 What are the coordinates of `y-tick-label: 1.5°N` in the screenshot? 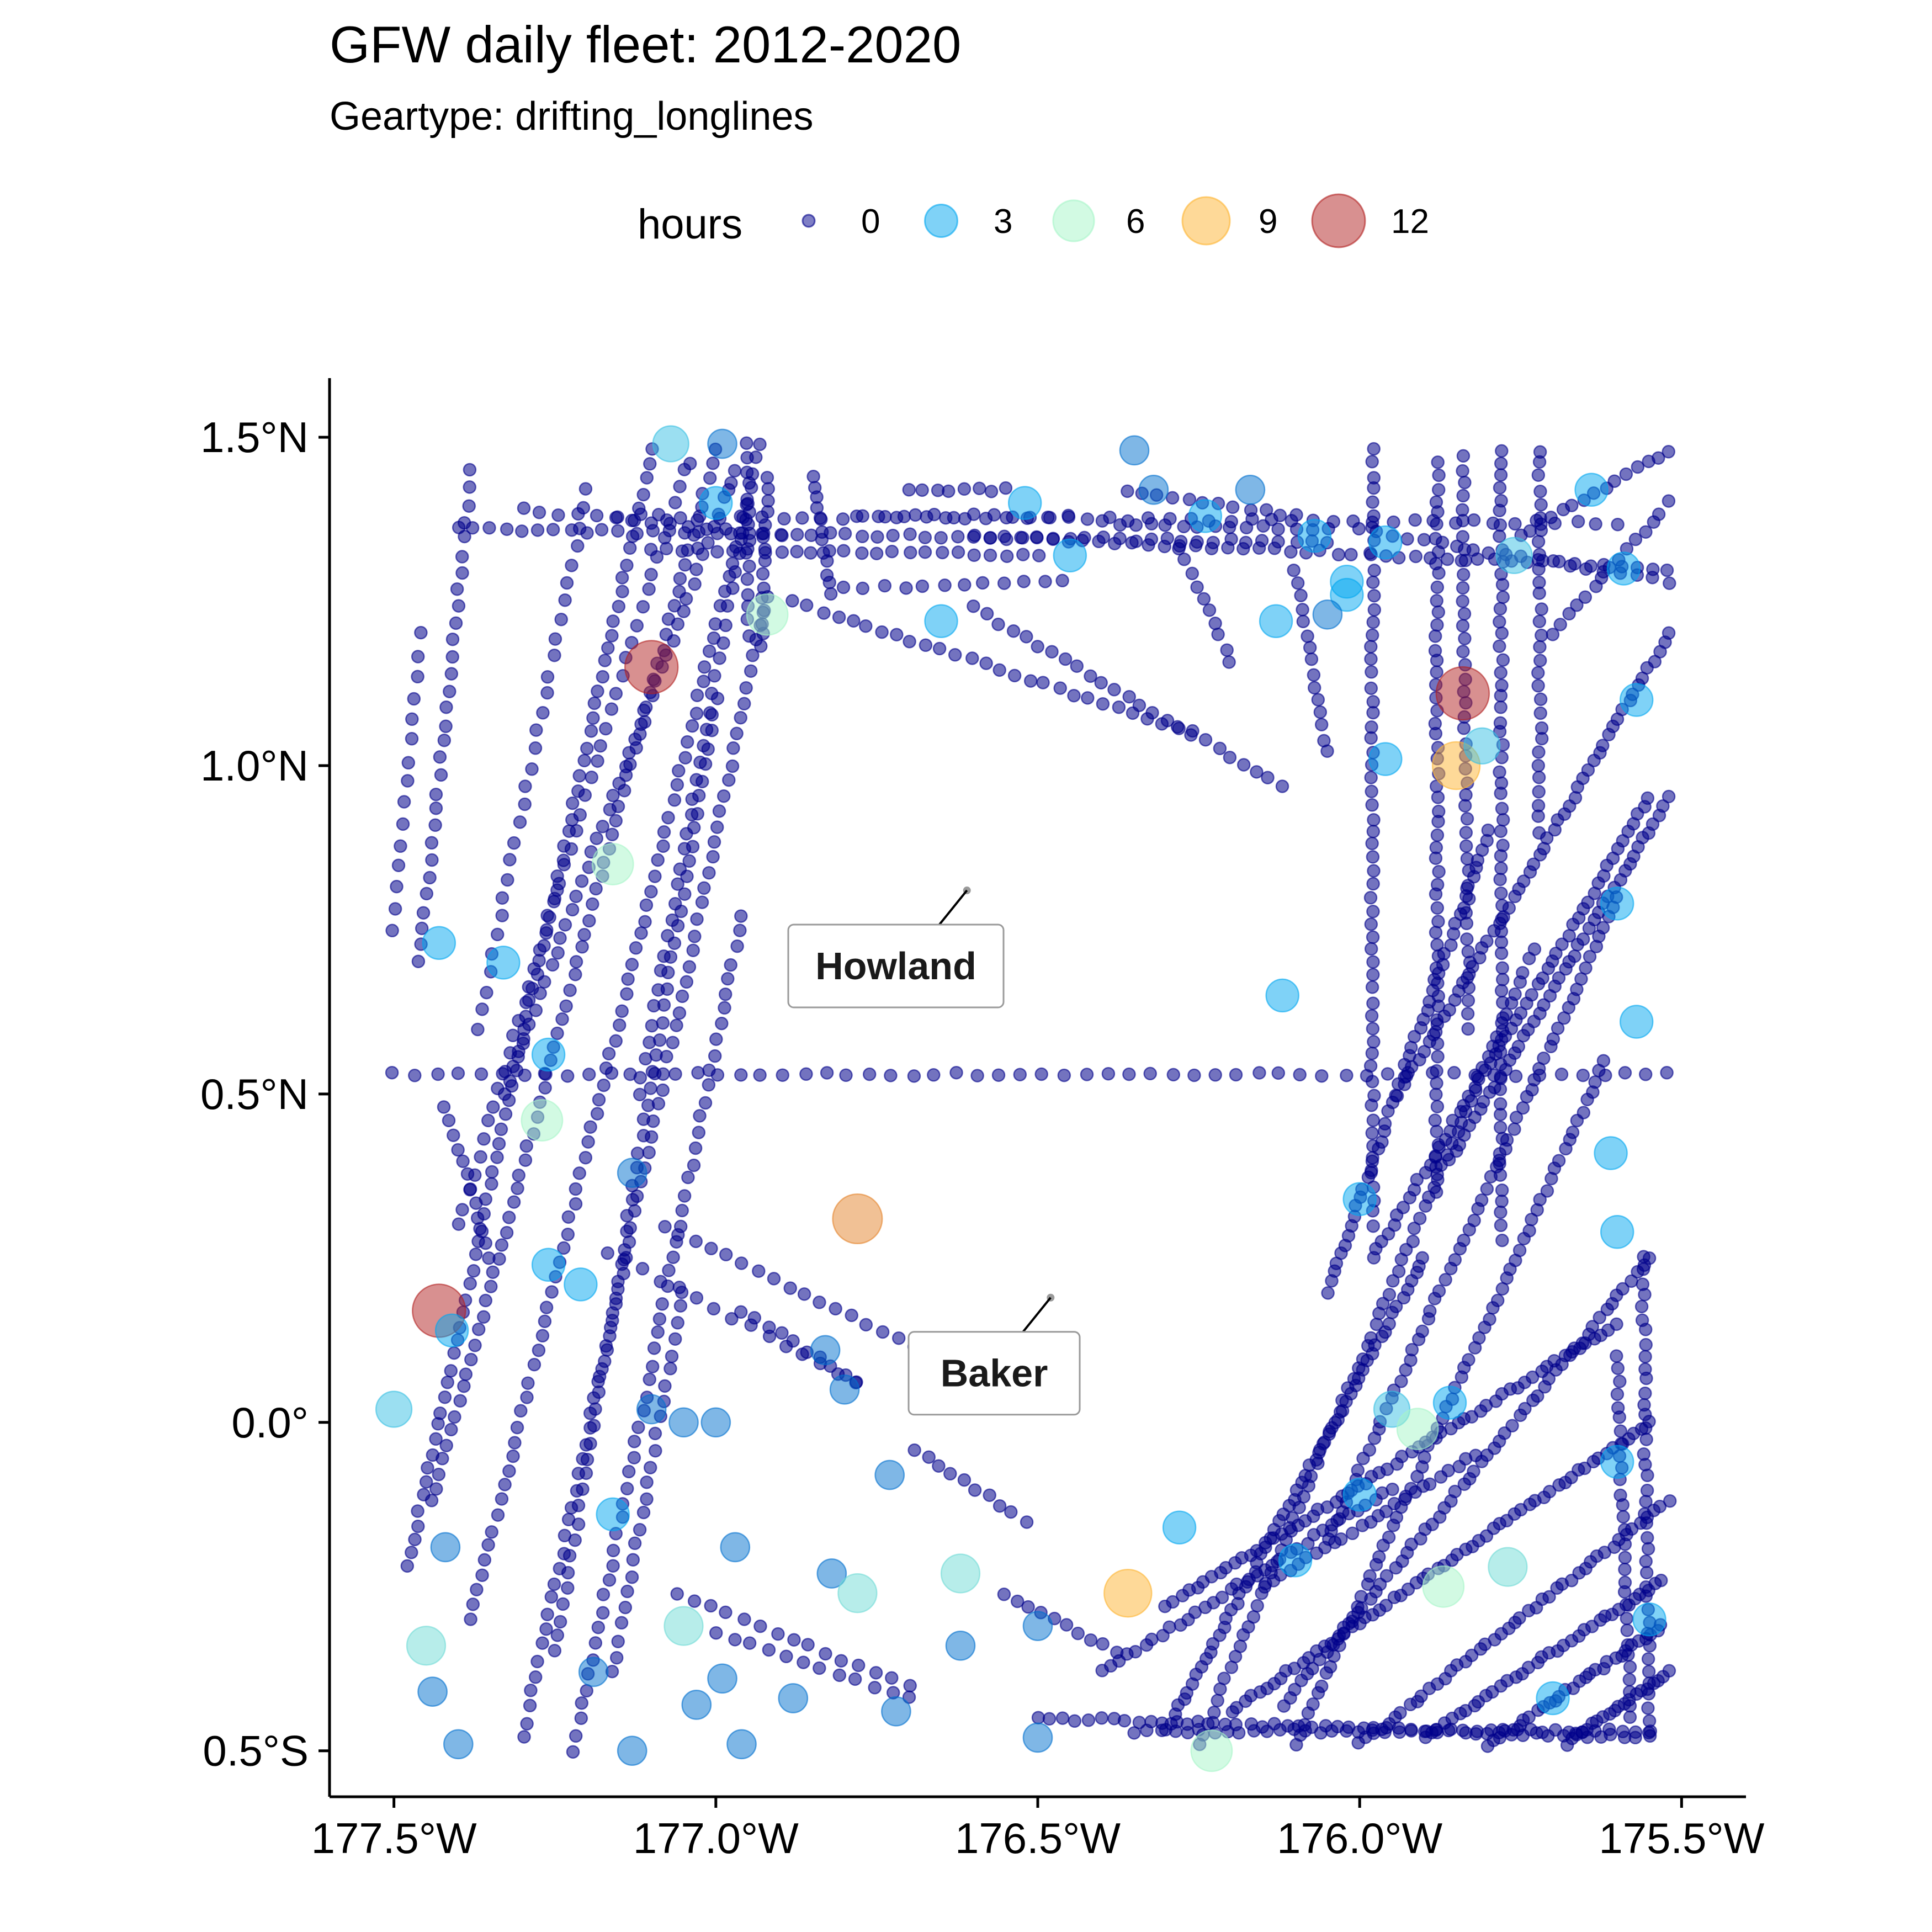 It's located at (255, 437).